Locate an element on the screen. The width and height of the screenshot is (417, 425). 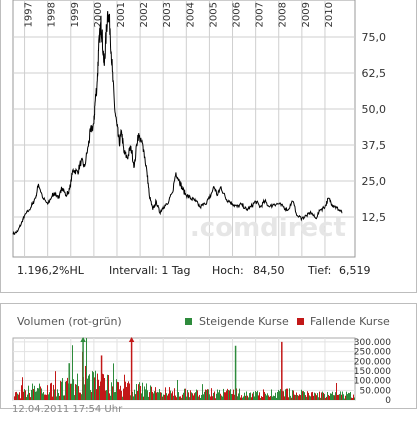
price-x-tick-label: 2009 is located at coordinates (306, 14).